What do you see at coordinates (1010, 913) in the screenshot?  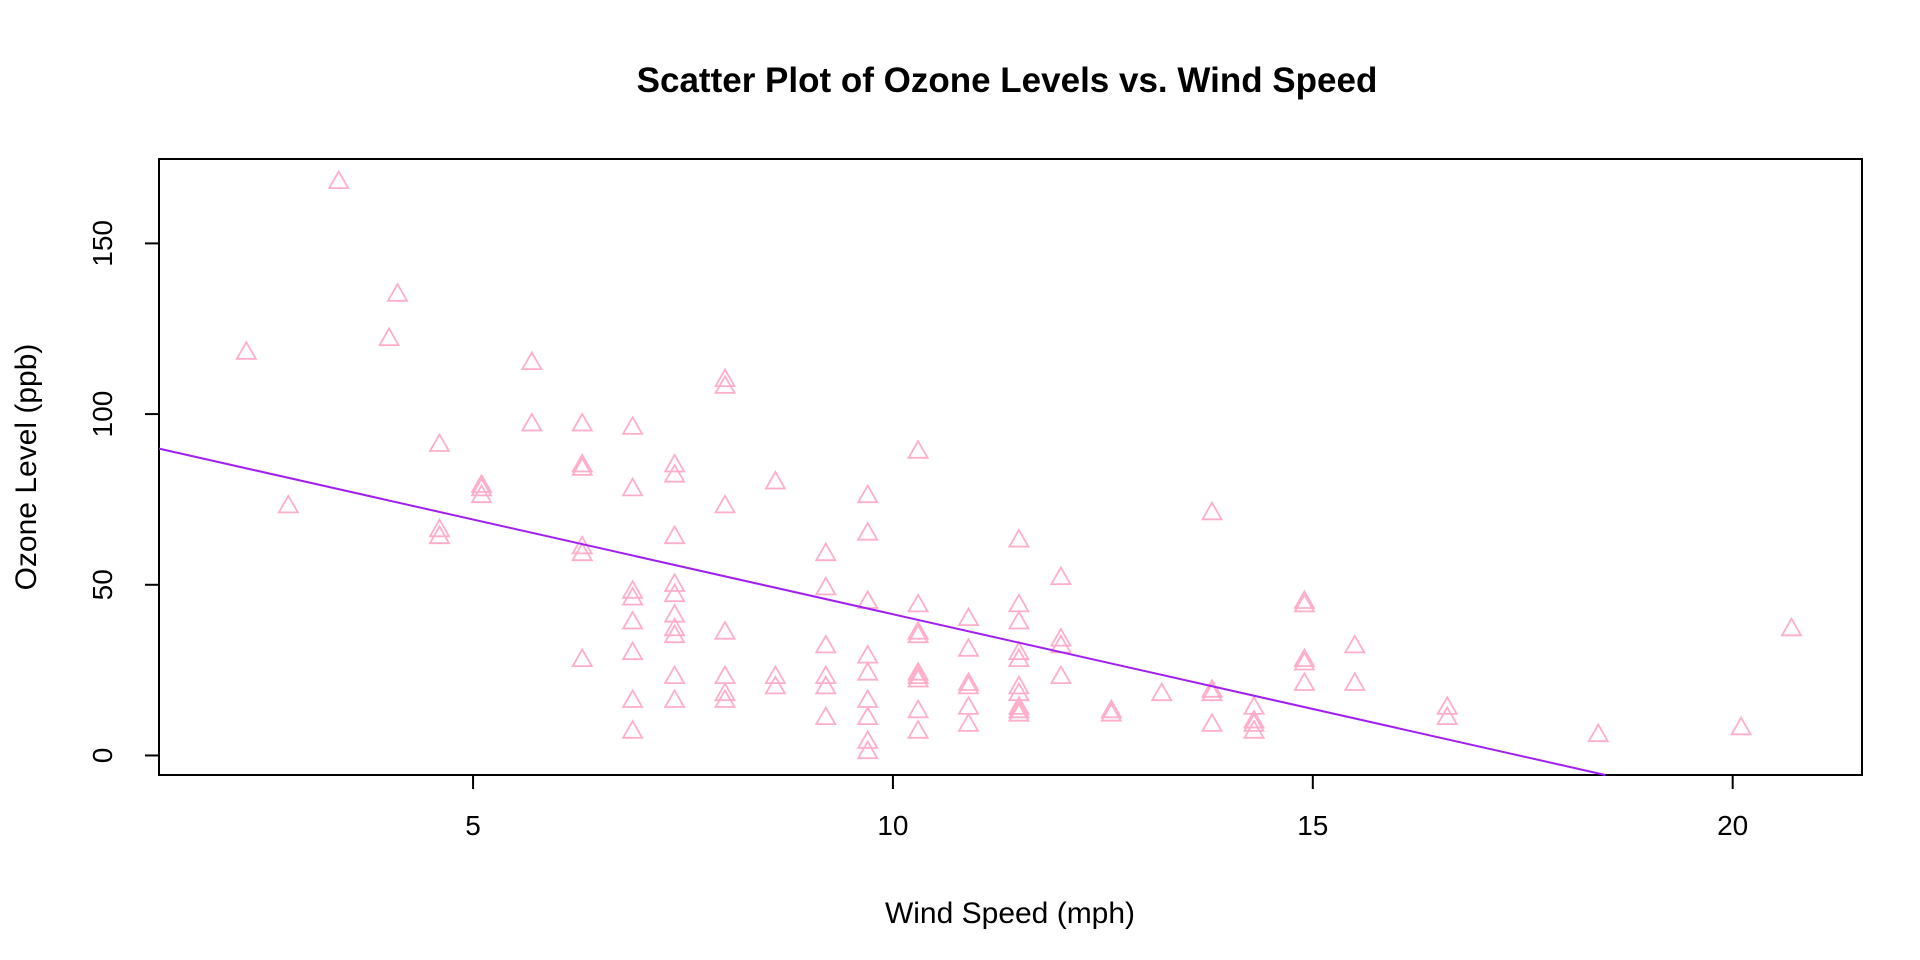 I see `x-axis-label: Wind Speed (mph)` at bounding box center [1010, 913].